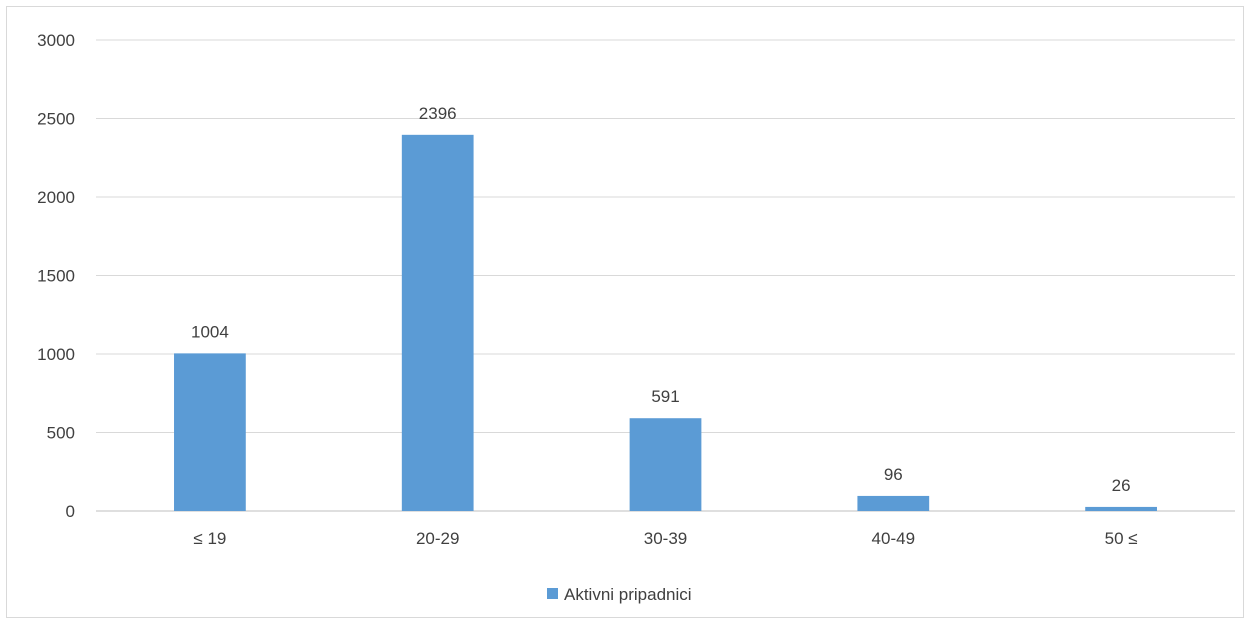  I want to click on data-label: 96, so click(893, 474).